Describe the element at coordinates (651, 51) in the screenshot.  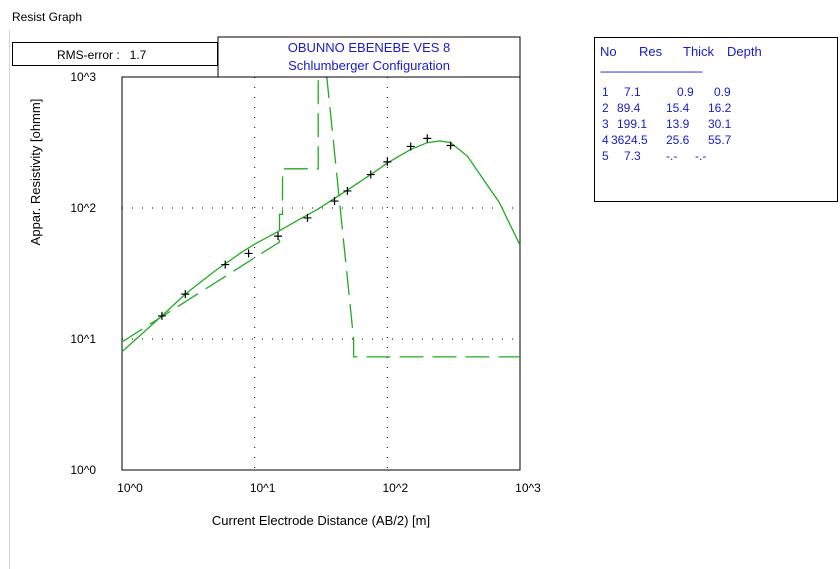
I see `header-res: Res` at that location.